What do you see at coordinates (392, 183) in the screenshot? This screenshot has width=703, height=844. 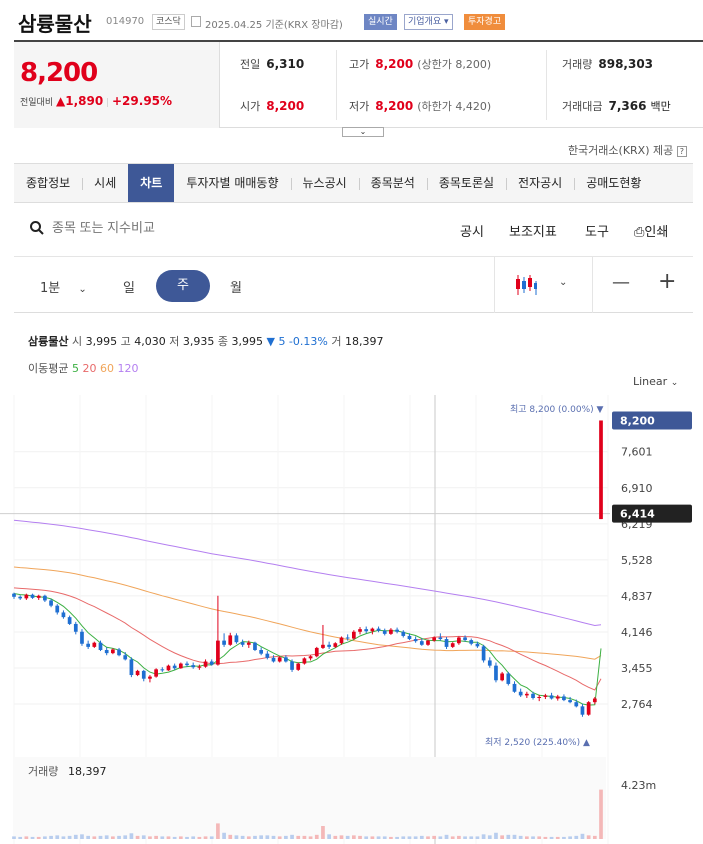 I see `tab-analysis: 종목분석` at bounding box center [392, 183].